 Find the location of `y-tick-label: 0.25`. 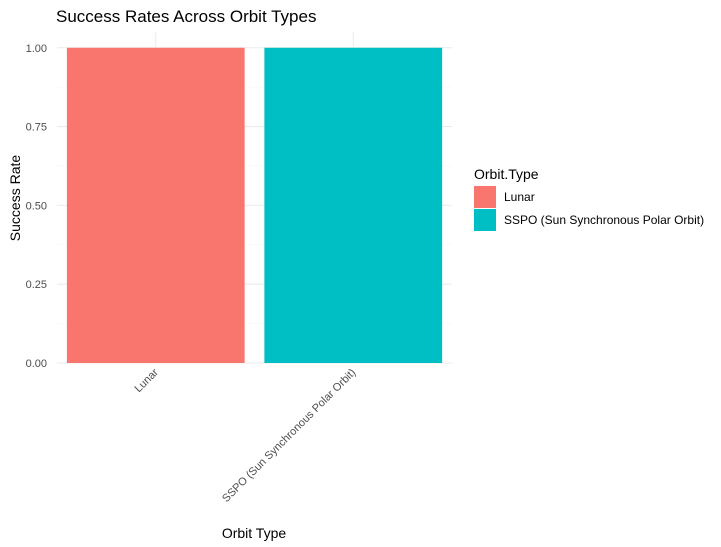

y-tick-label: 0.25 is located at coordinates (36, 285).